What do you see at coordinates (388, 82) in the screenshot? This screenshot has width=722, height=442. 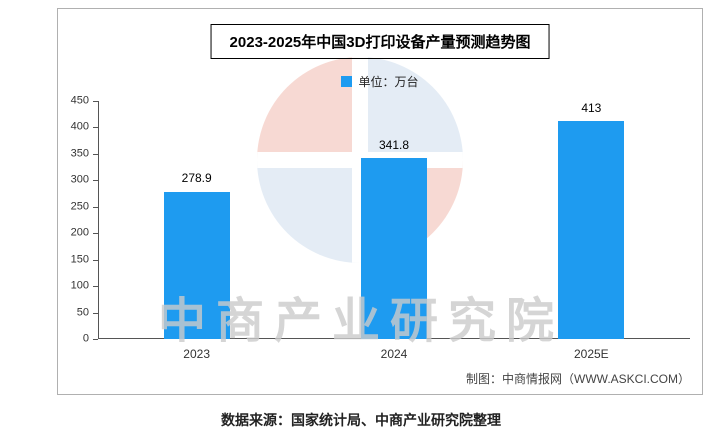 I see `legend-label: 单位：万台` at bounding box center [388, 82].